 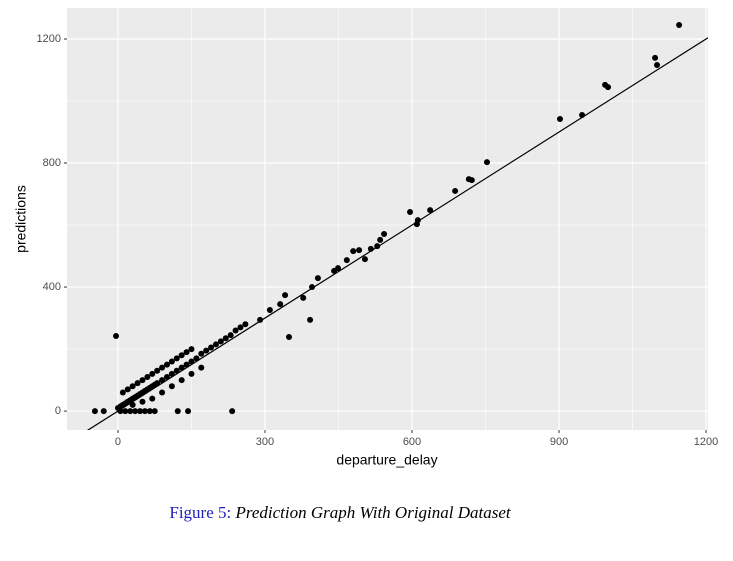 What do you see at coordinates (52, 287) in the screenshot?
I see `y-tick-label: 400` at bounding box center [52, 287].